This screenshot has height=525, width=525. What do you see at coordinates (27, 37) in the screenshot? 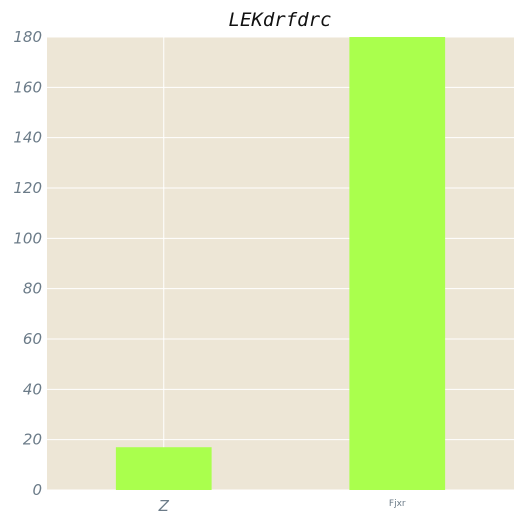
I see `y-tick-label: 180` at bounding box center [27, 37].